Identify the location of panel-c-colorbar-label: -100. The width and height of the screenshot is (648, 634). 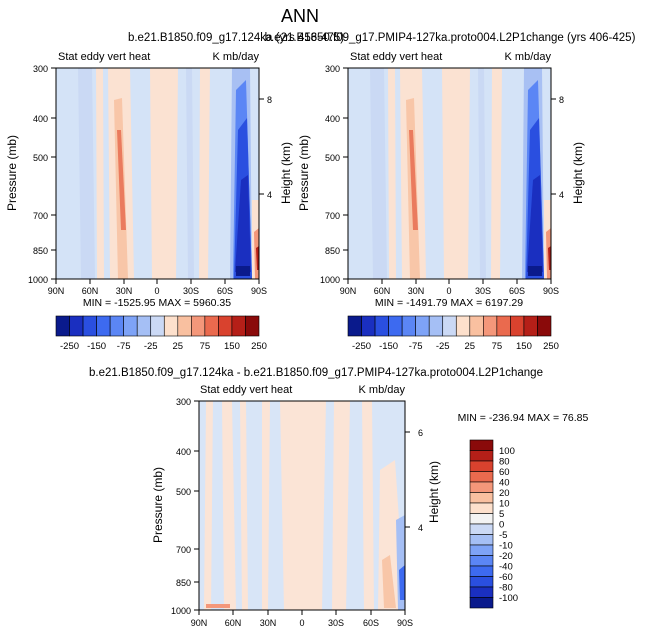
(508, 598).